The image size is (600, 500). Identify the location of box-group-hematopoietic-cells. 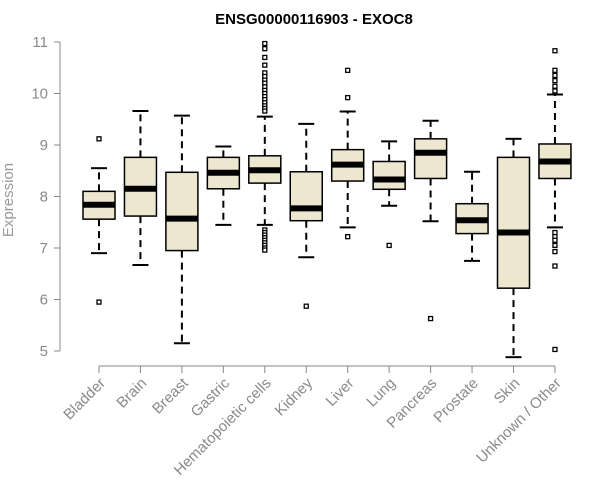
(265, 146).